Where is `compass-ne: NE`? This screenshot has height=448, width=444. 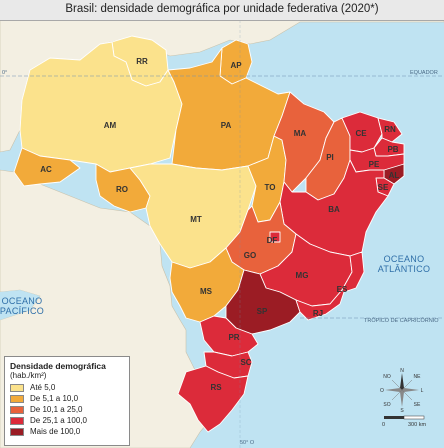
compass-ne: NE is located at coordinates (418, 377).